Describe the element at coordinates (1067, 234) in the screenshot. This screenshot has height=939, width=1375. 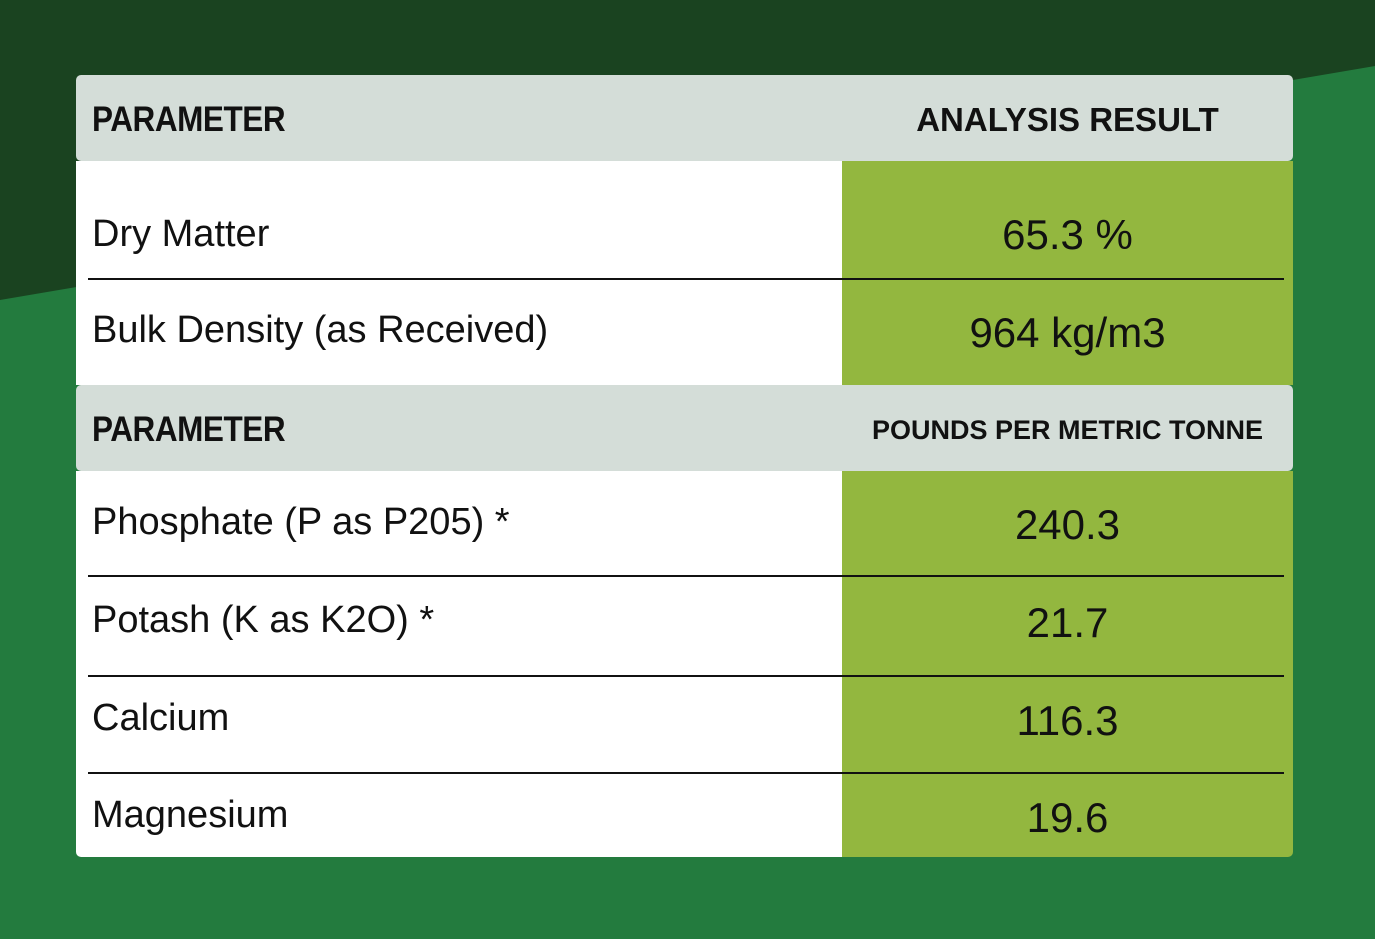
I see `result-value: 65.3 %` at that location.